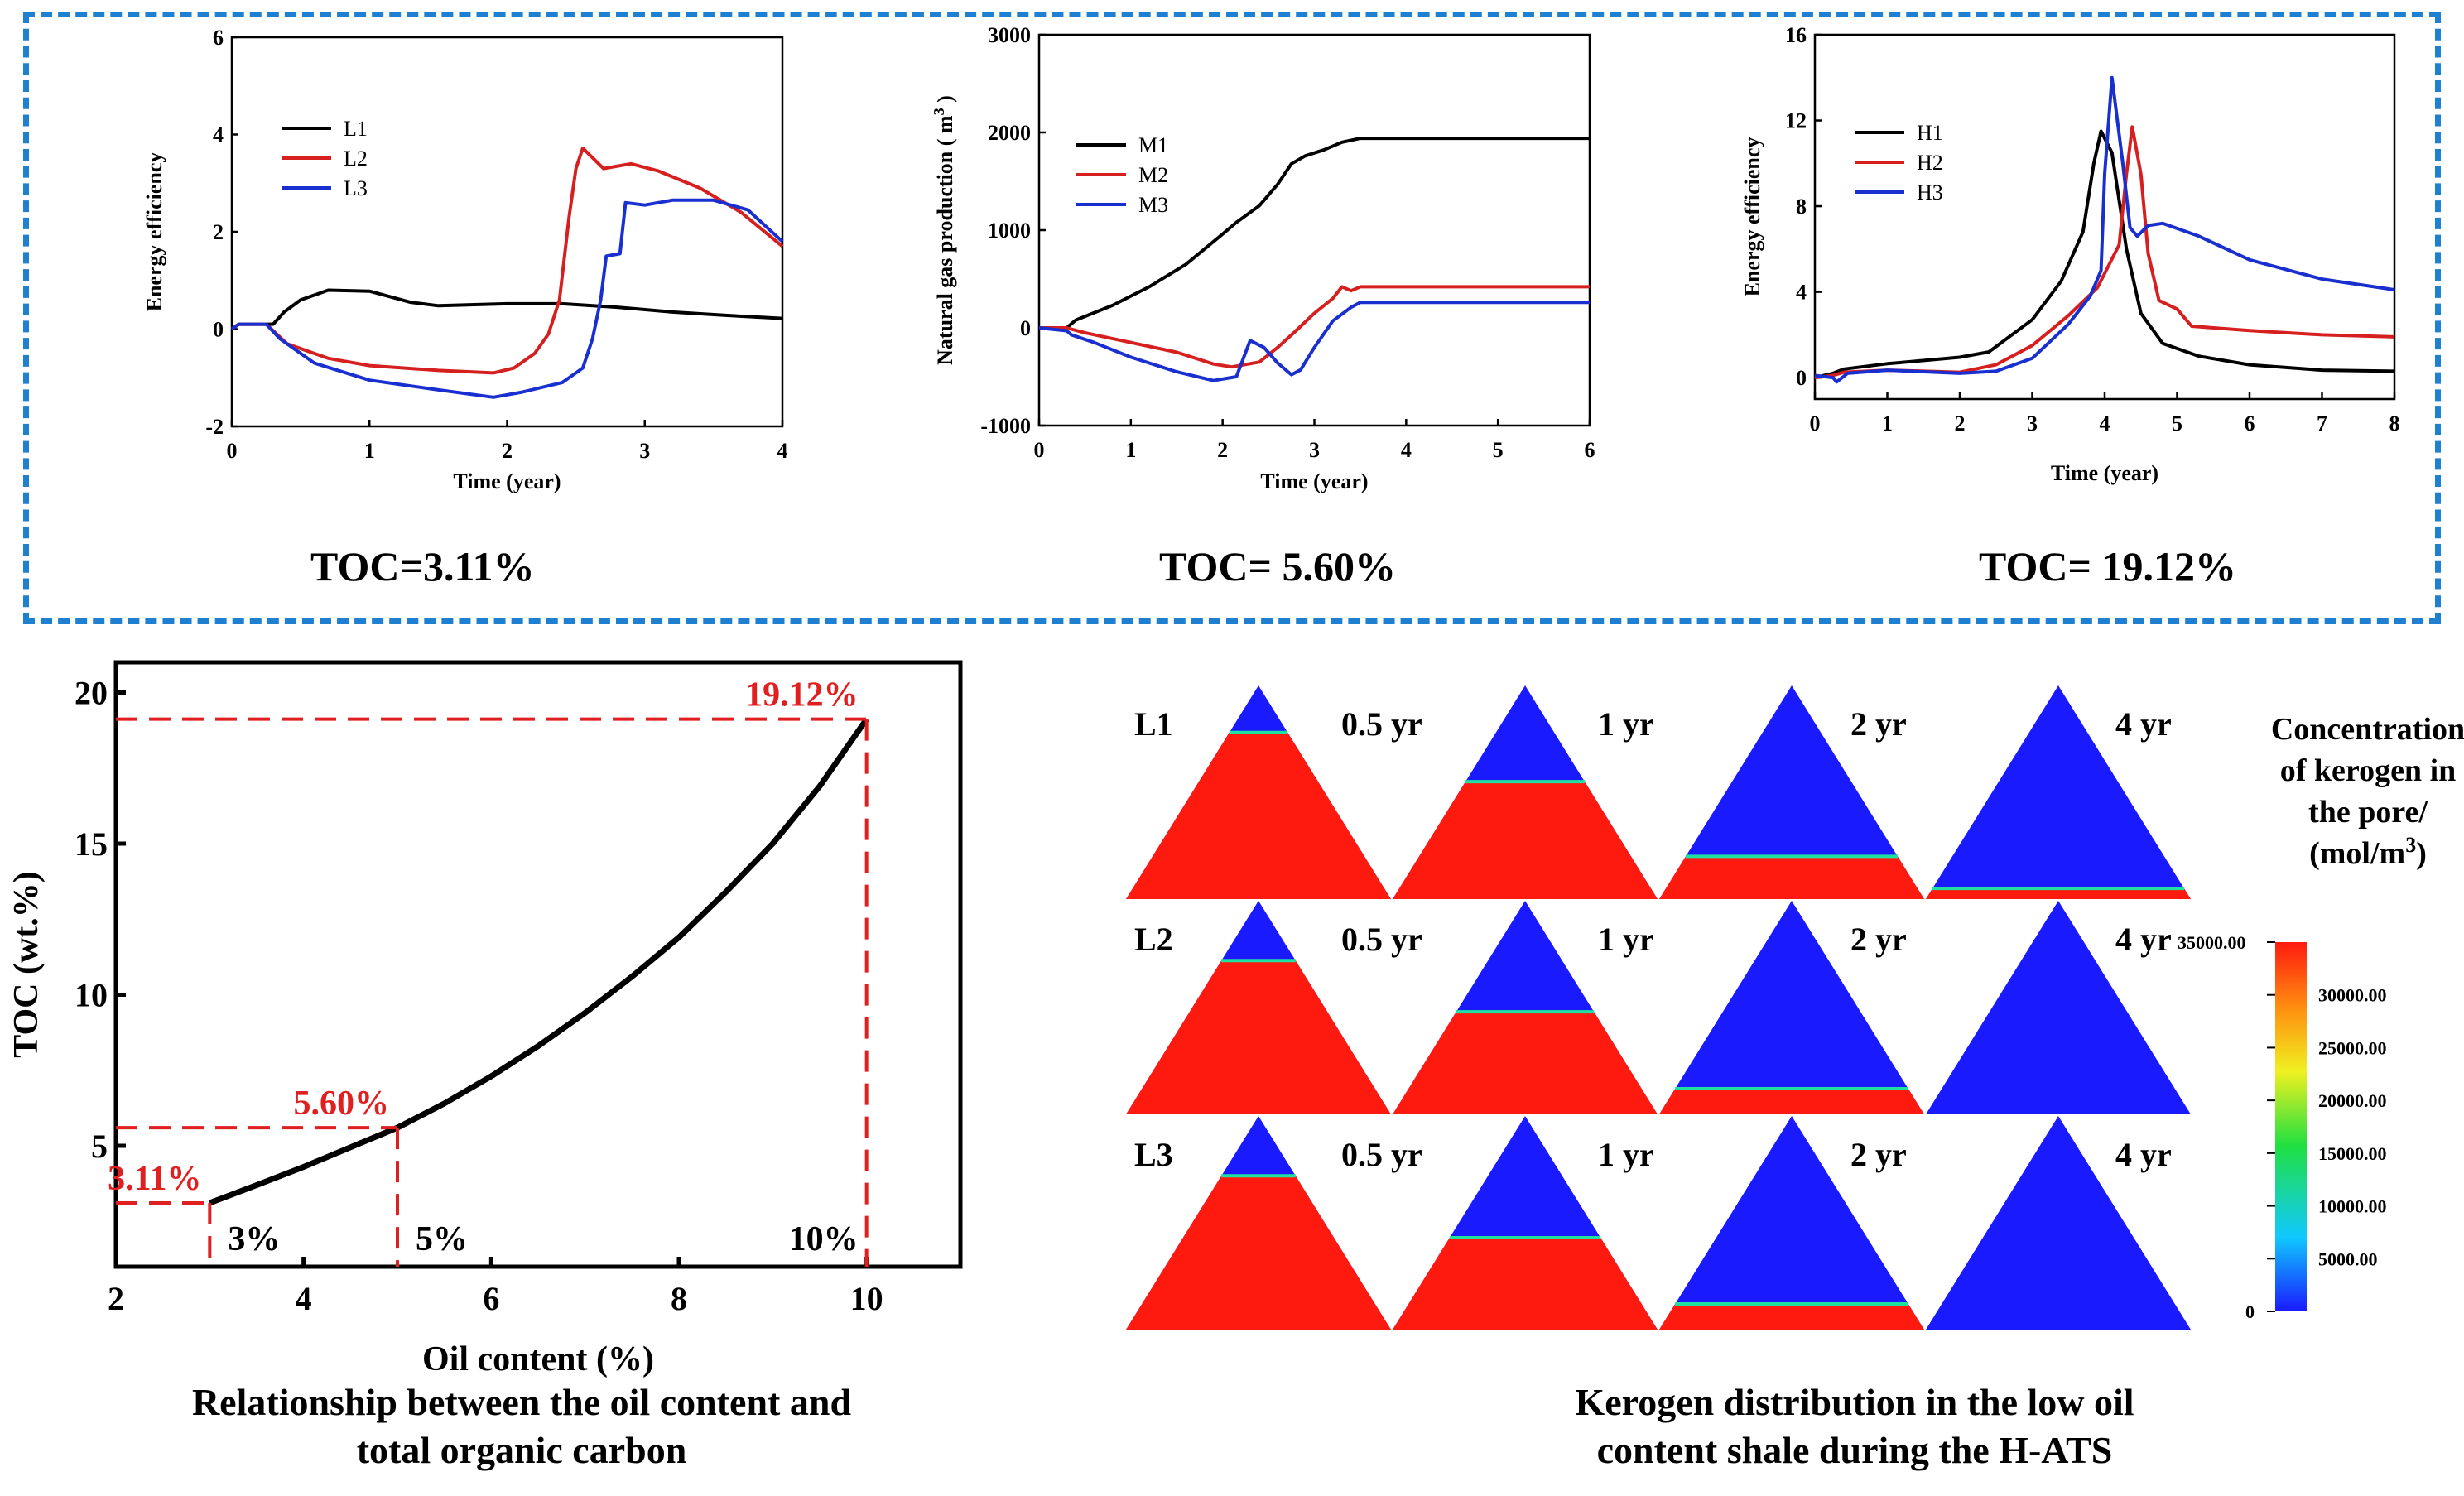  What do you see at coordinates (1796, 121) in the screenshot?
I see `y-tick-label: 12` at bounding box center [1796, 121].